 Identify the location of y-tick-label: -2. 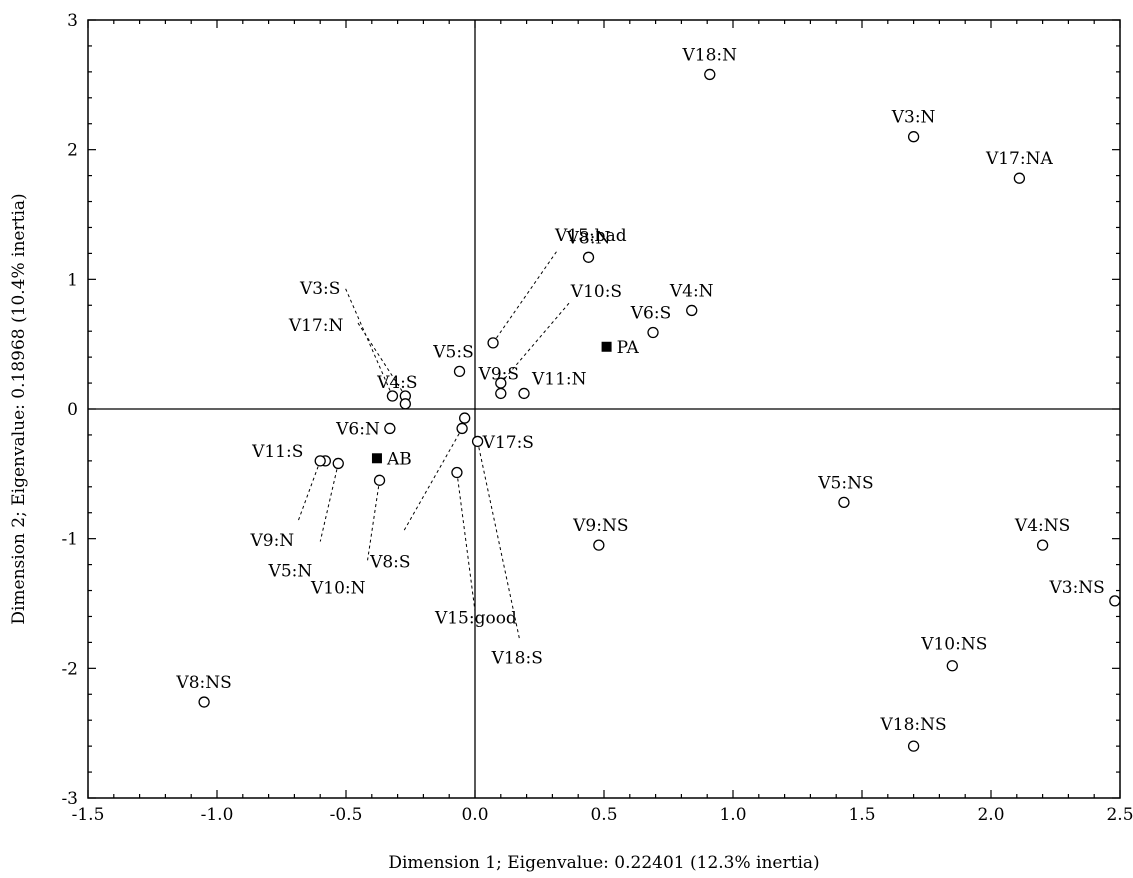
(69, 669).